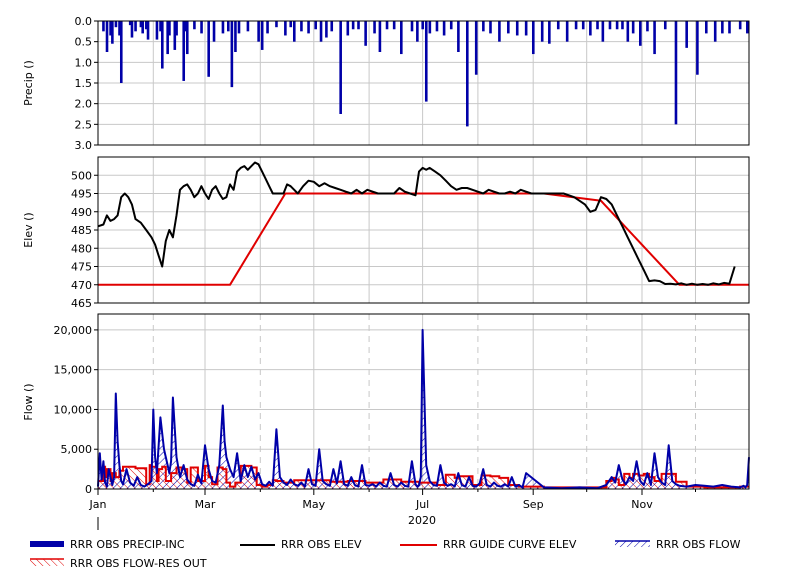  Describe the element at coordinates (47, 562) in the screenshot. I see `legend-swatch-resout` at that location.